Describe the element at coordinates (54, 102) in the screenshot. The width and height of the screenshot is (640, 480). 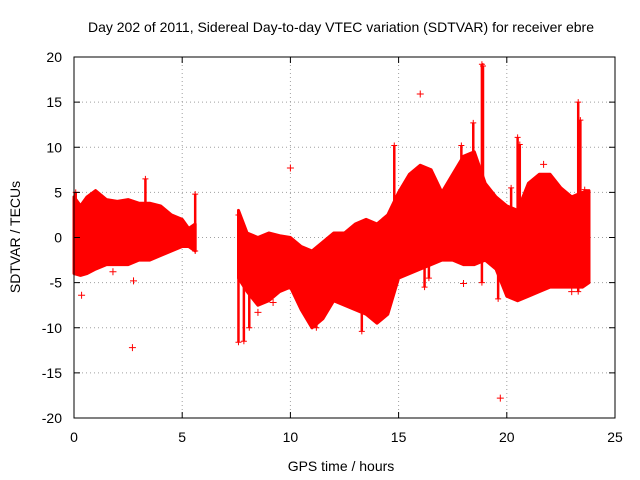
I see `y-tick-label: 15` at that location.